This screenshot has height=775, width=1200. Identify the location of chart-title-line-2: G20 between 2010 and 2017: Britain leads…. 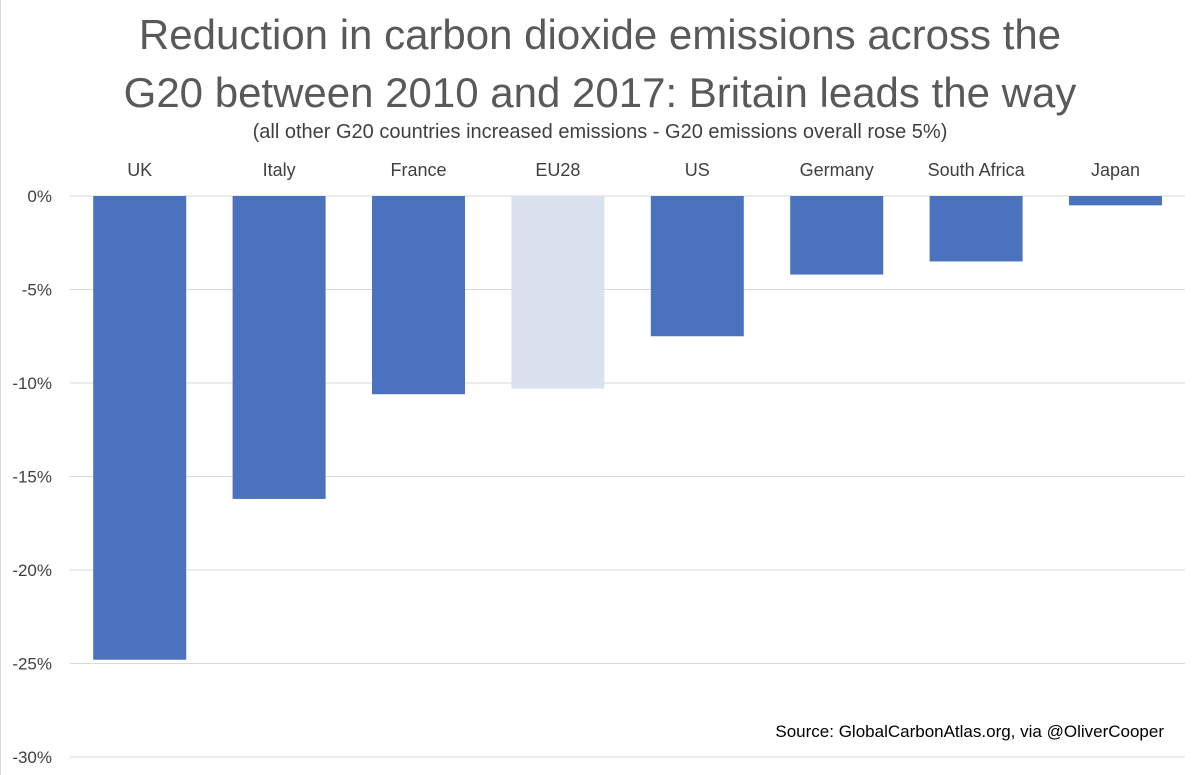
(600, 92).